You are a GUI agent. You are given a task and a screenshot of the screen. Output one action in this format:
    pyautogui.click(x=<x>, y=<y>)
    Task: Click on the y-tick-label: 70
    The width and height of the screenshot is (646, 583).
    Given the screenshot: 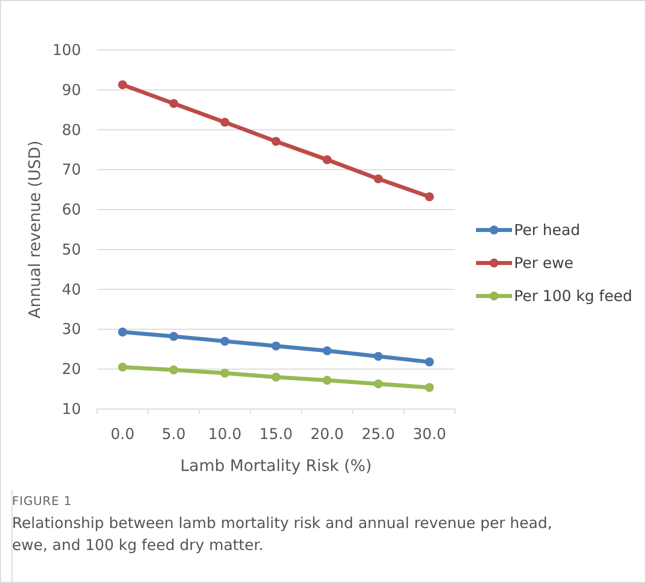 What is the action you would take?
    pyautogui.click(x=71, y=169)
    